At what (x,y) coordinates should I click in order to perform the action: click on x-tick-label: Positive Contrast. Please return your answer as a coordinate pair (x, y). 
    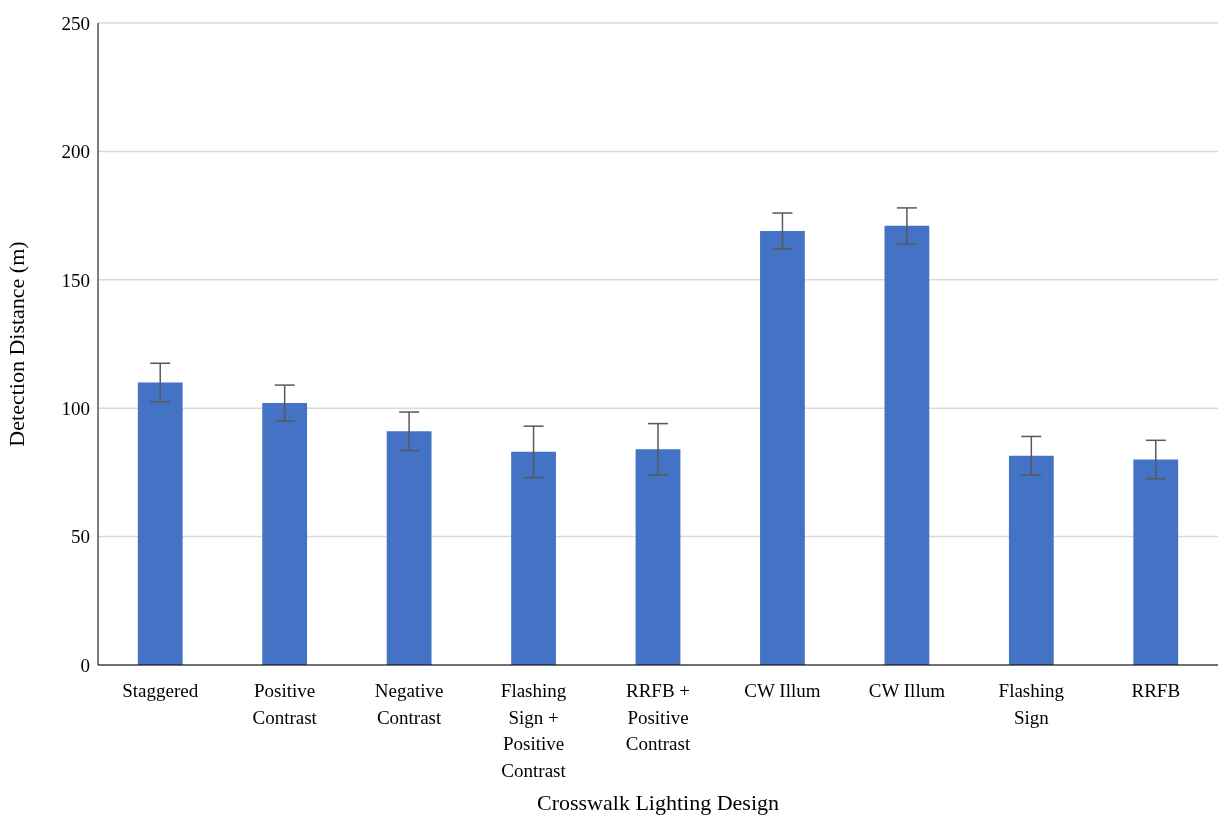
    Looking at the image, I should click on (285, 704).